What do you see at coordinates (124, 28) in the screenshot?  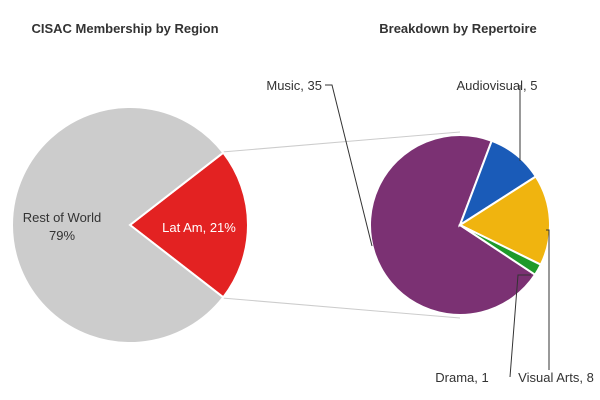 I see `left-chart-title: CISAC Membership by Region` at bounding box center [124, 28].